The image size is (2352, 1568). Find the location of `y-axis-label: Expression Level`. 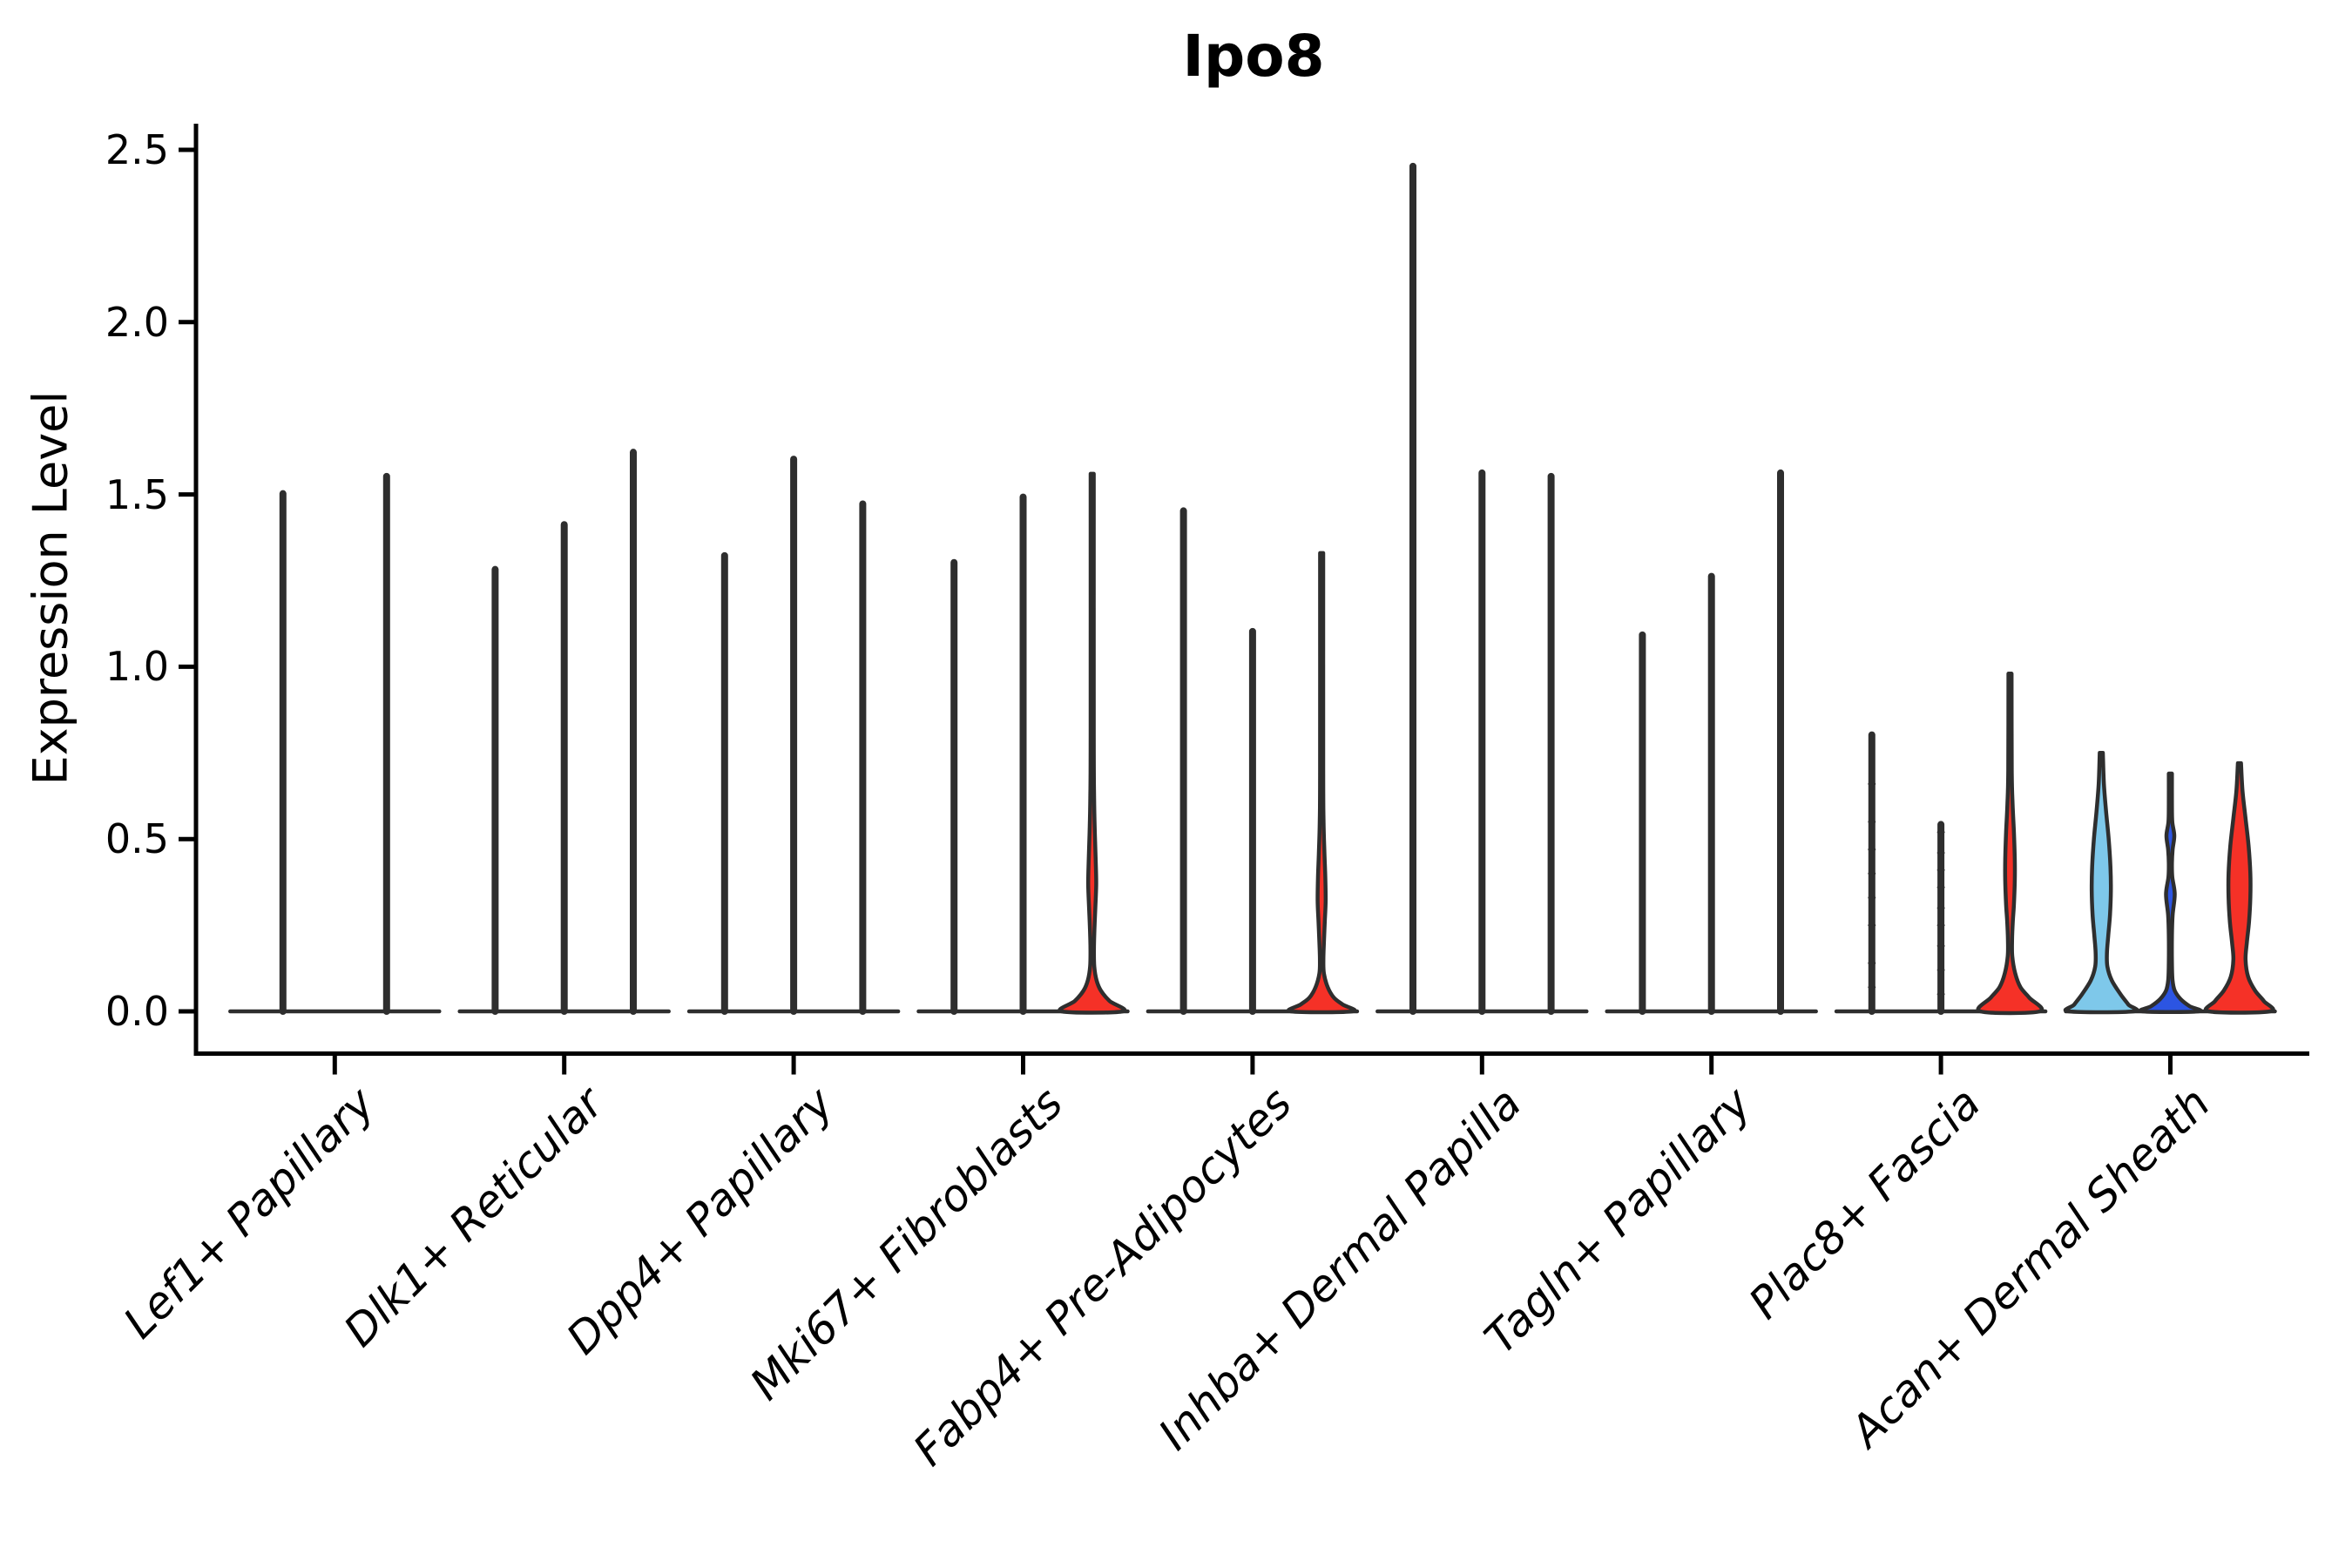

y-axis-label: Expression Level is located at coordinates (50, 588).